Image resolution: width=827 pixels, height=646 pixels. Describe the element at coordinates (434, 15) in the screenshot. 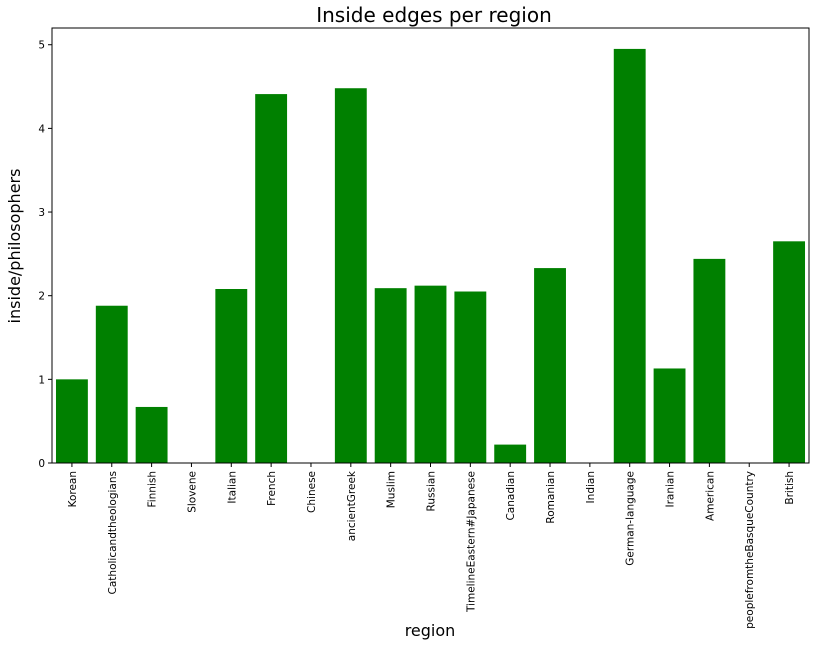

I see `chart-title: Inside edges per region` at that location.